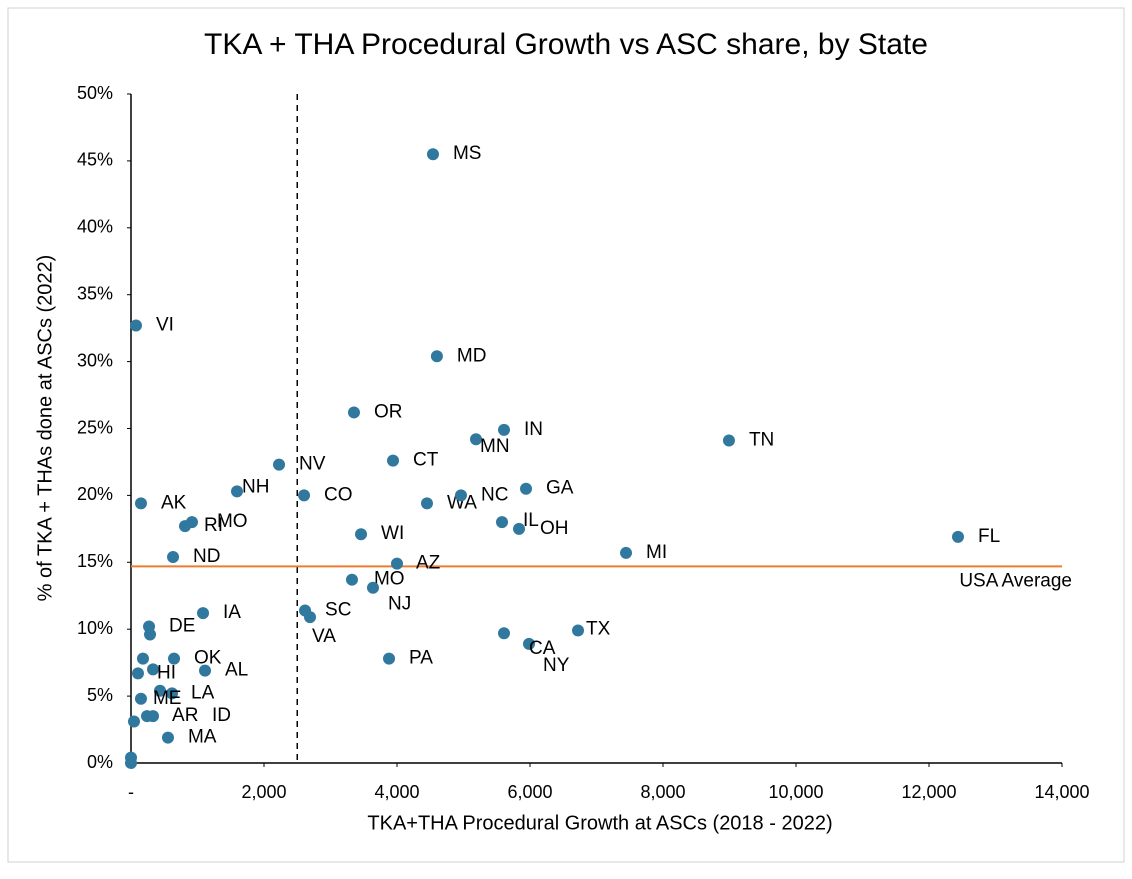  I want to click on x-tick-label: 12,000, so click(928, 792).